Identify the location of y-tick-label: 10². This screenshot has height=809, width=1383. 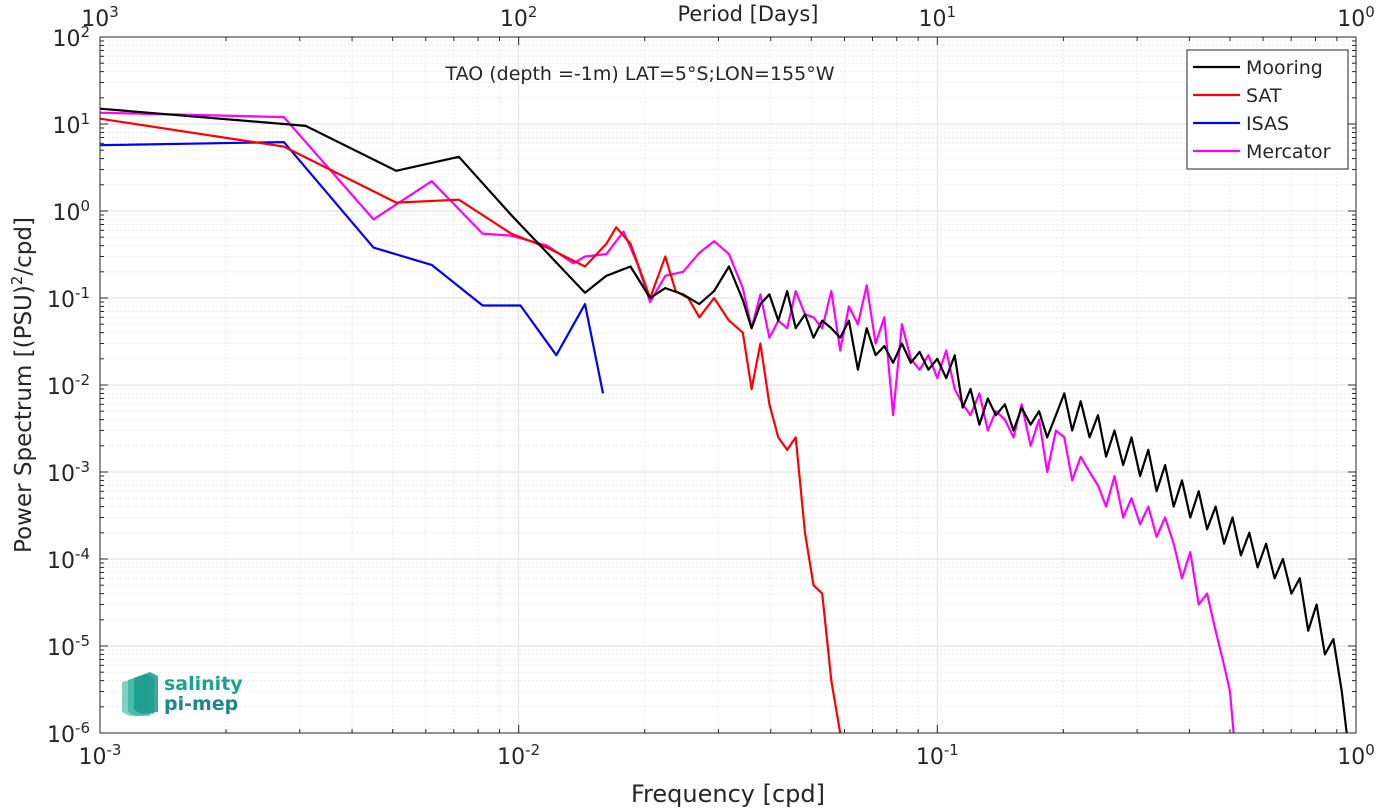
(71, 37).